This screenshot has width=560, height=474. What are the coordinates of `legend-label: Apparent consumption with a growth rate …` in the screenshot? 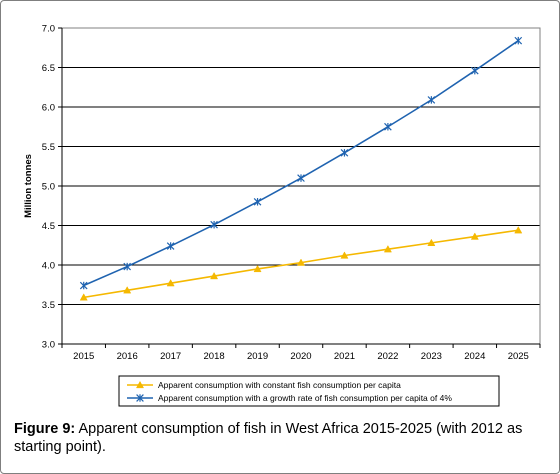 It's located at (305, 398).